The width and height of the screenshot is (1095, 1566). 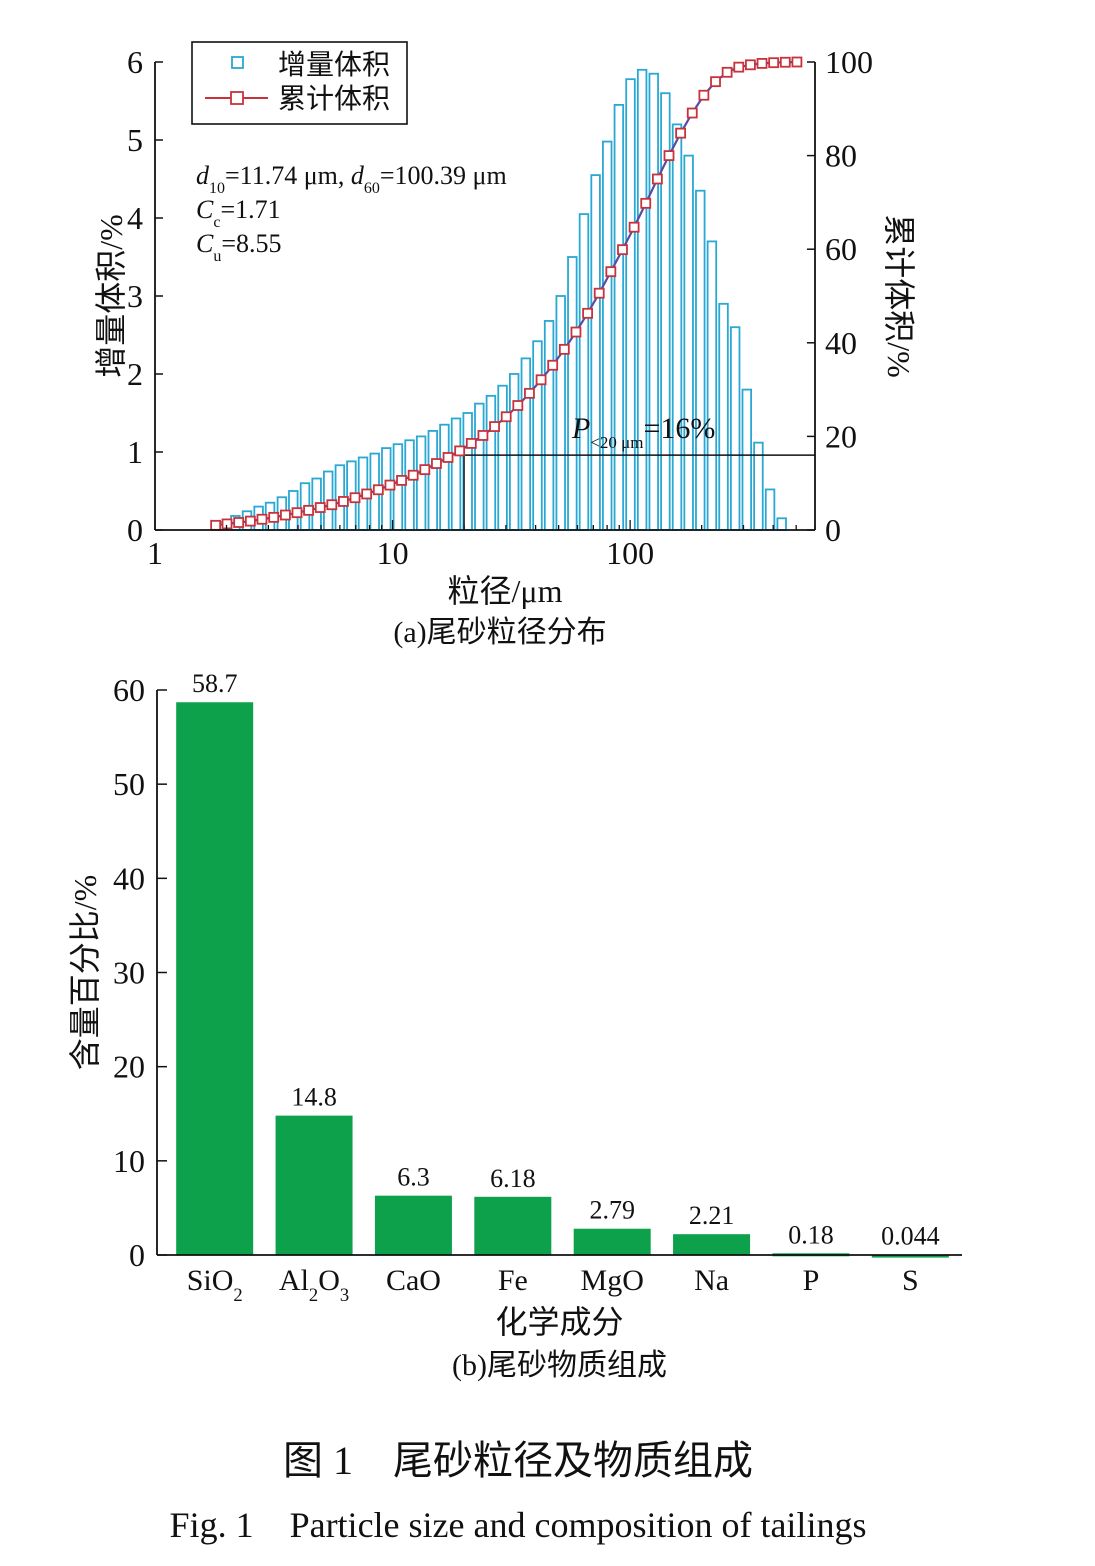 What do you see at coordinates (910, 1280) in the screenshot?
I see `x-category-label: S` at bounding box center [910, 1280].